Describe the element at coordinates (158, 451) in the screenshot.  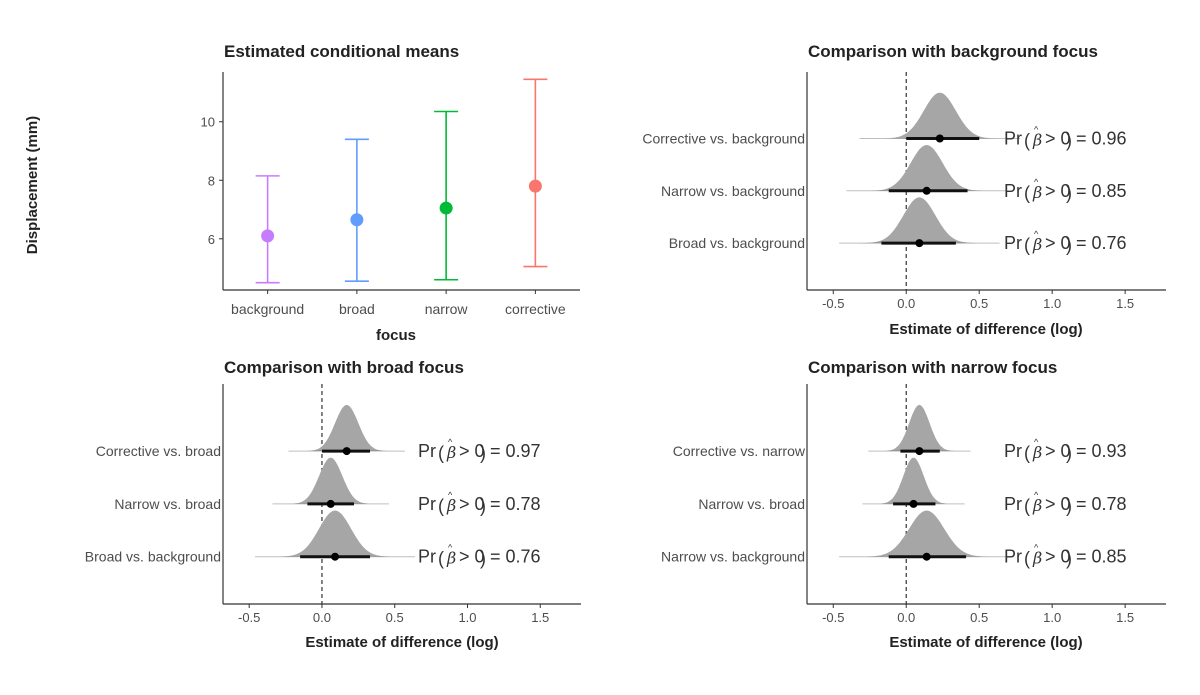
I see `row-label: Corrective vs. broad` at that location.